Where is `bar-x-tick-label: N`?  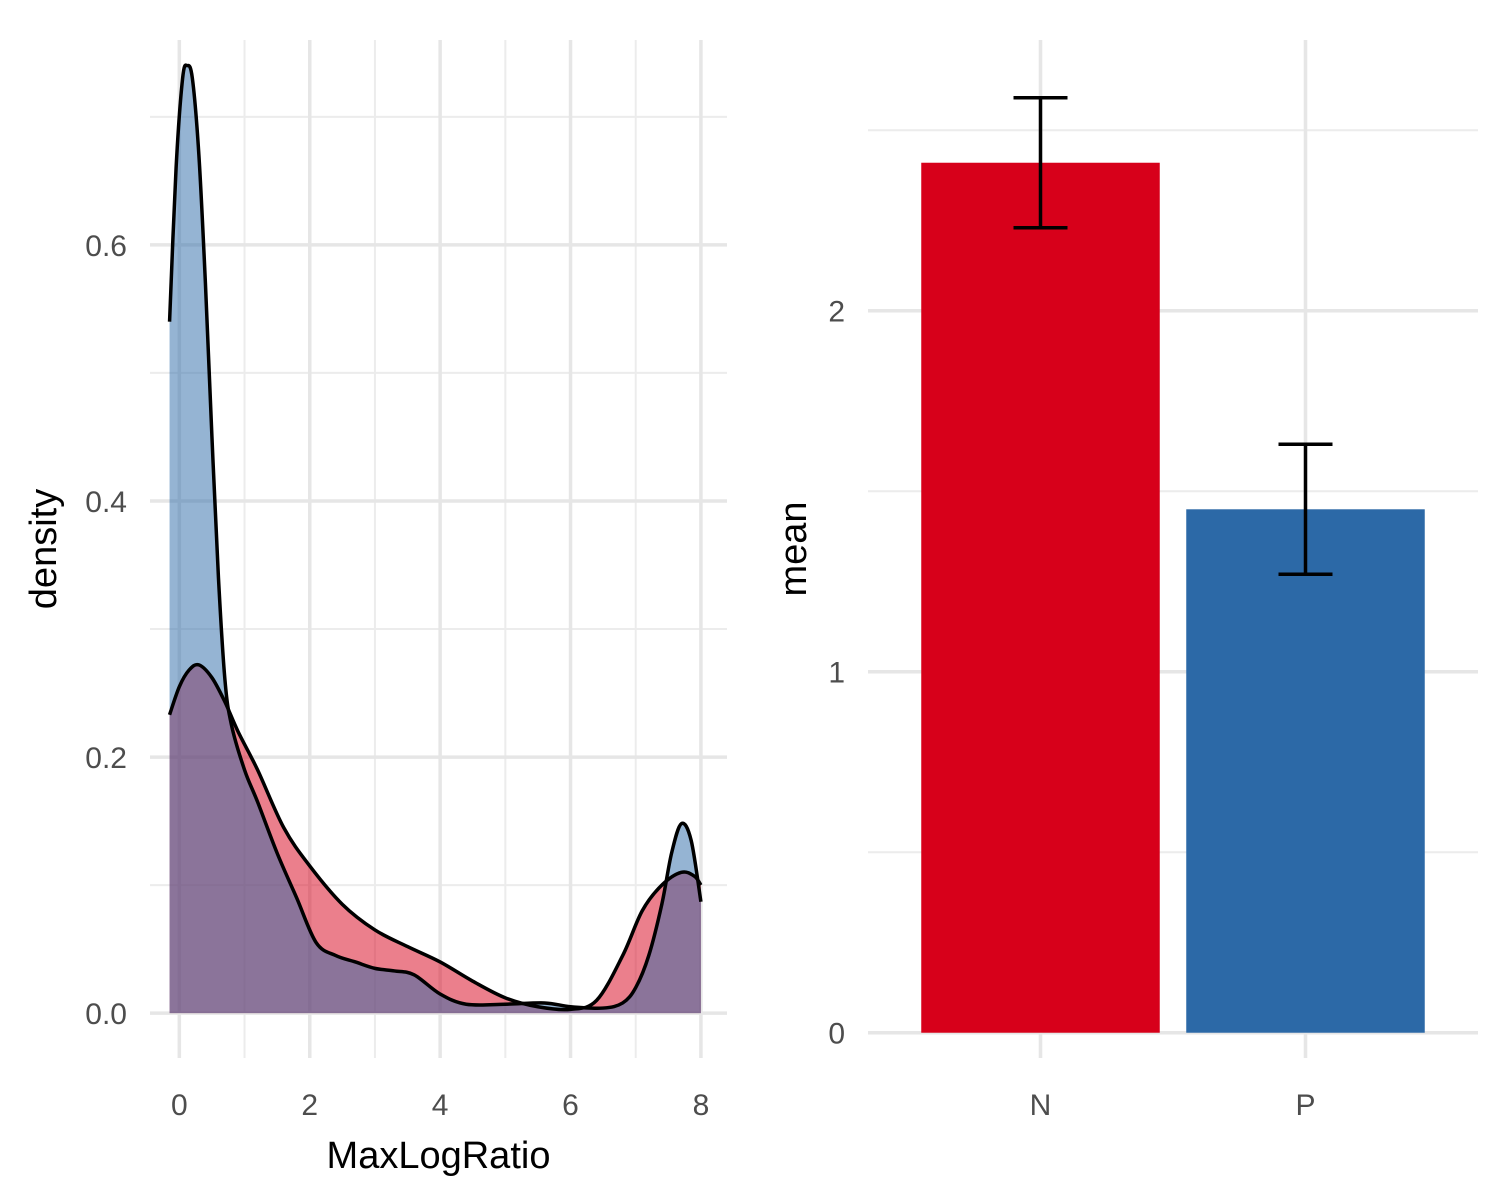 bar-x-tick-label: N is located at coordinates (1041, 1105).